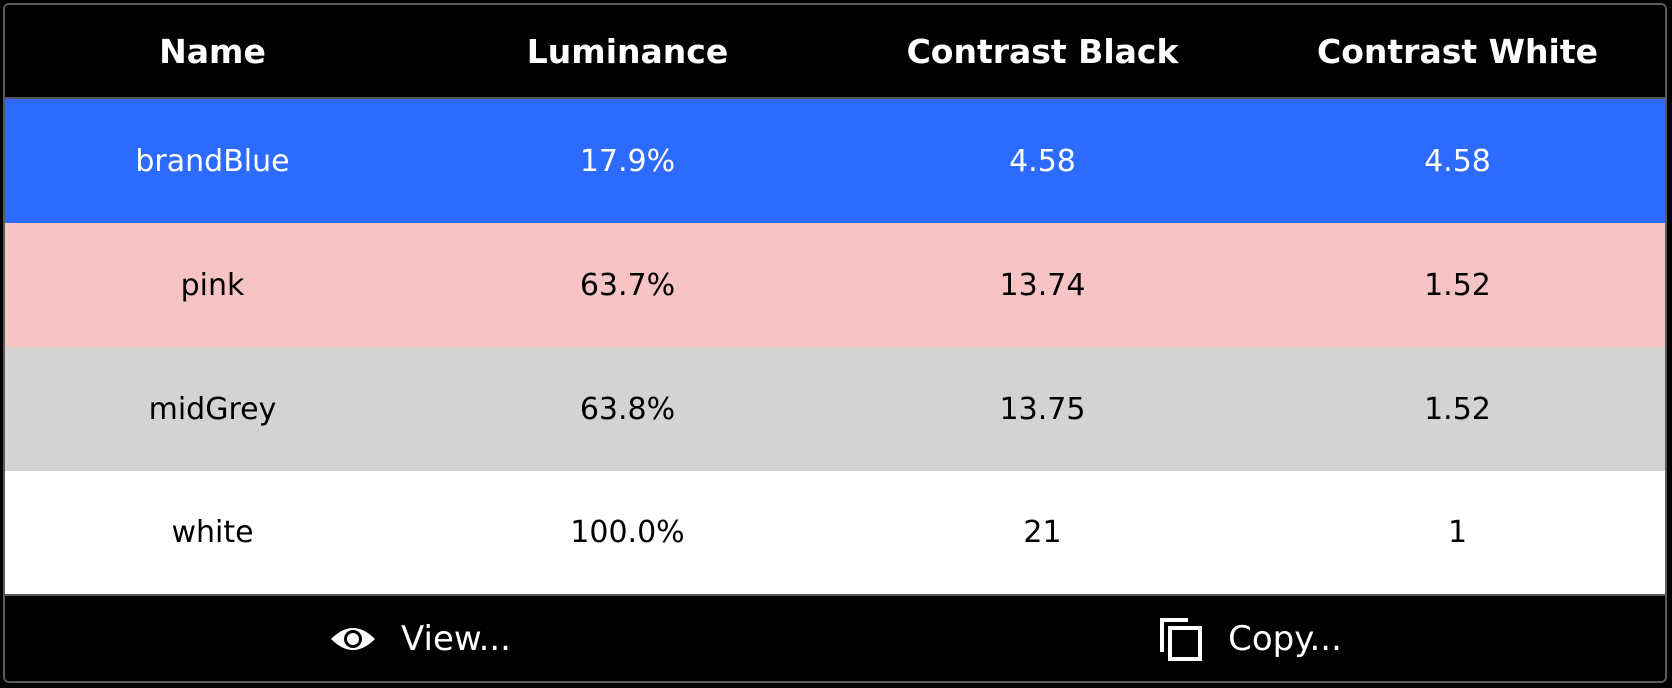  I want to click on copy-icon, so click(1181, 639).